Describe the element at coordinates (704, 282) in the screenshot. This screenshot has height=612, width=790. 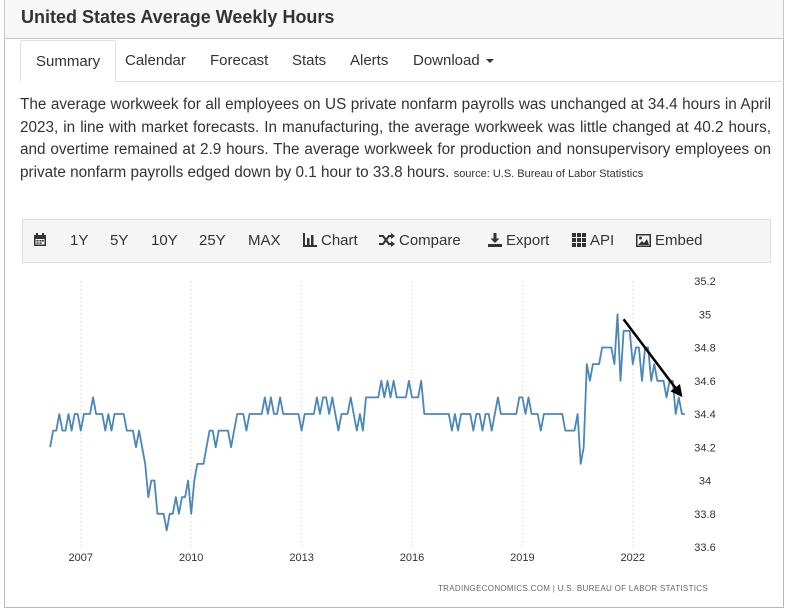
I see `y-tick-label: 35.2` at that location.